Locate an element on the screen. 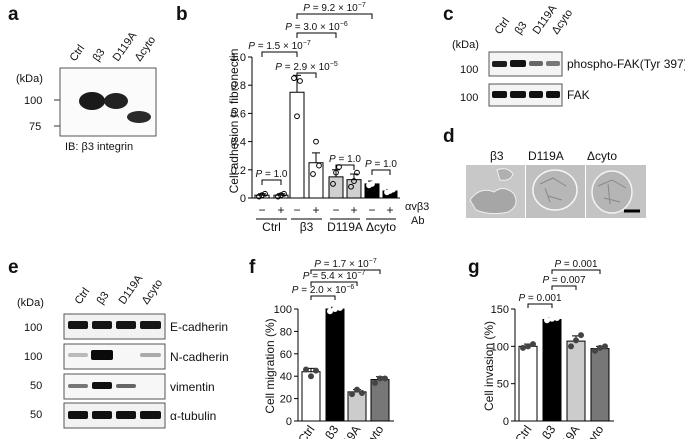 This screenshot has height=439, width=685. p-value-label: P = 3.0 × 10−6 is located at coordinates (316, 27).